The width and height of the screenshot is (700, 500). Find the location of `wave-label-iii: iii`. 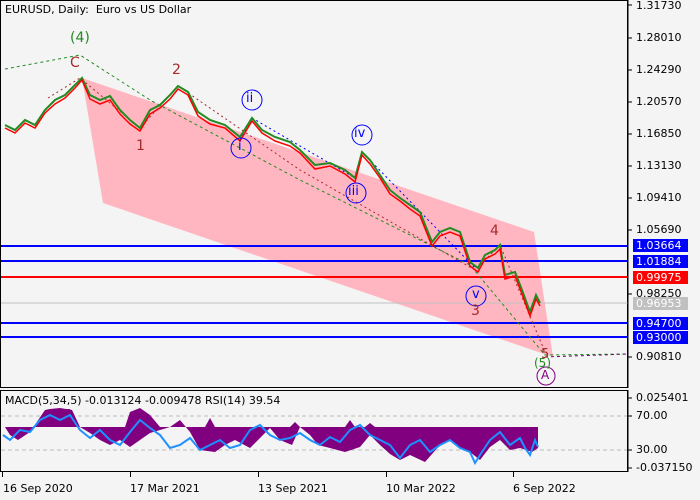

wave-label-iii: iii is located at coordinates (353, 191).